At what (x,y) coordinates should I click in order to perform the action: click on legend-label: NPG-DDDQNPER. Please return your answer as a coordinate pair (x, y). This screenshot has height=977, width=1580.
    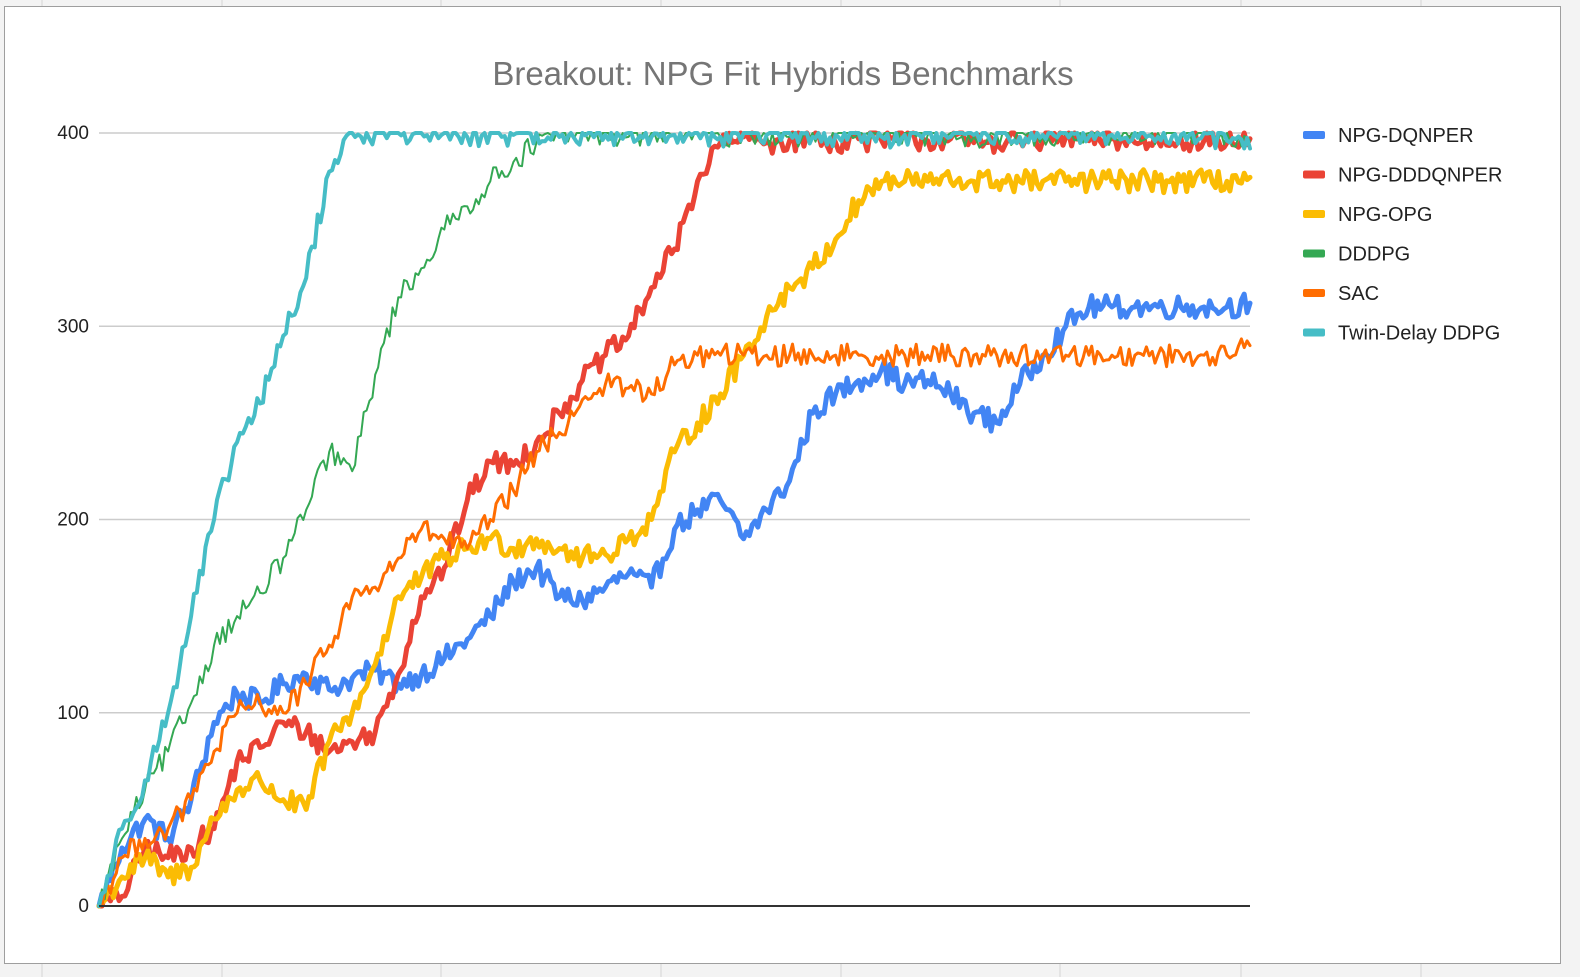
    Looking at the image, I should click on (1420, 176).